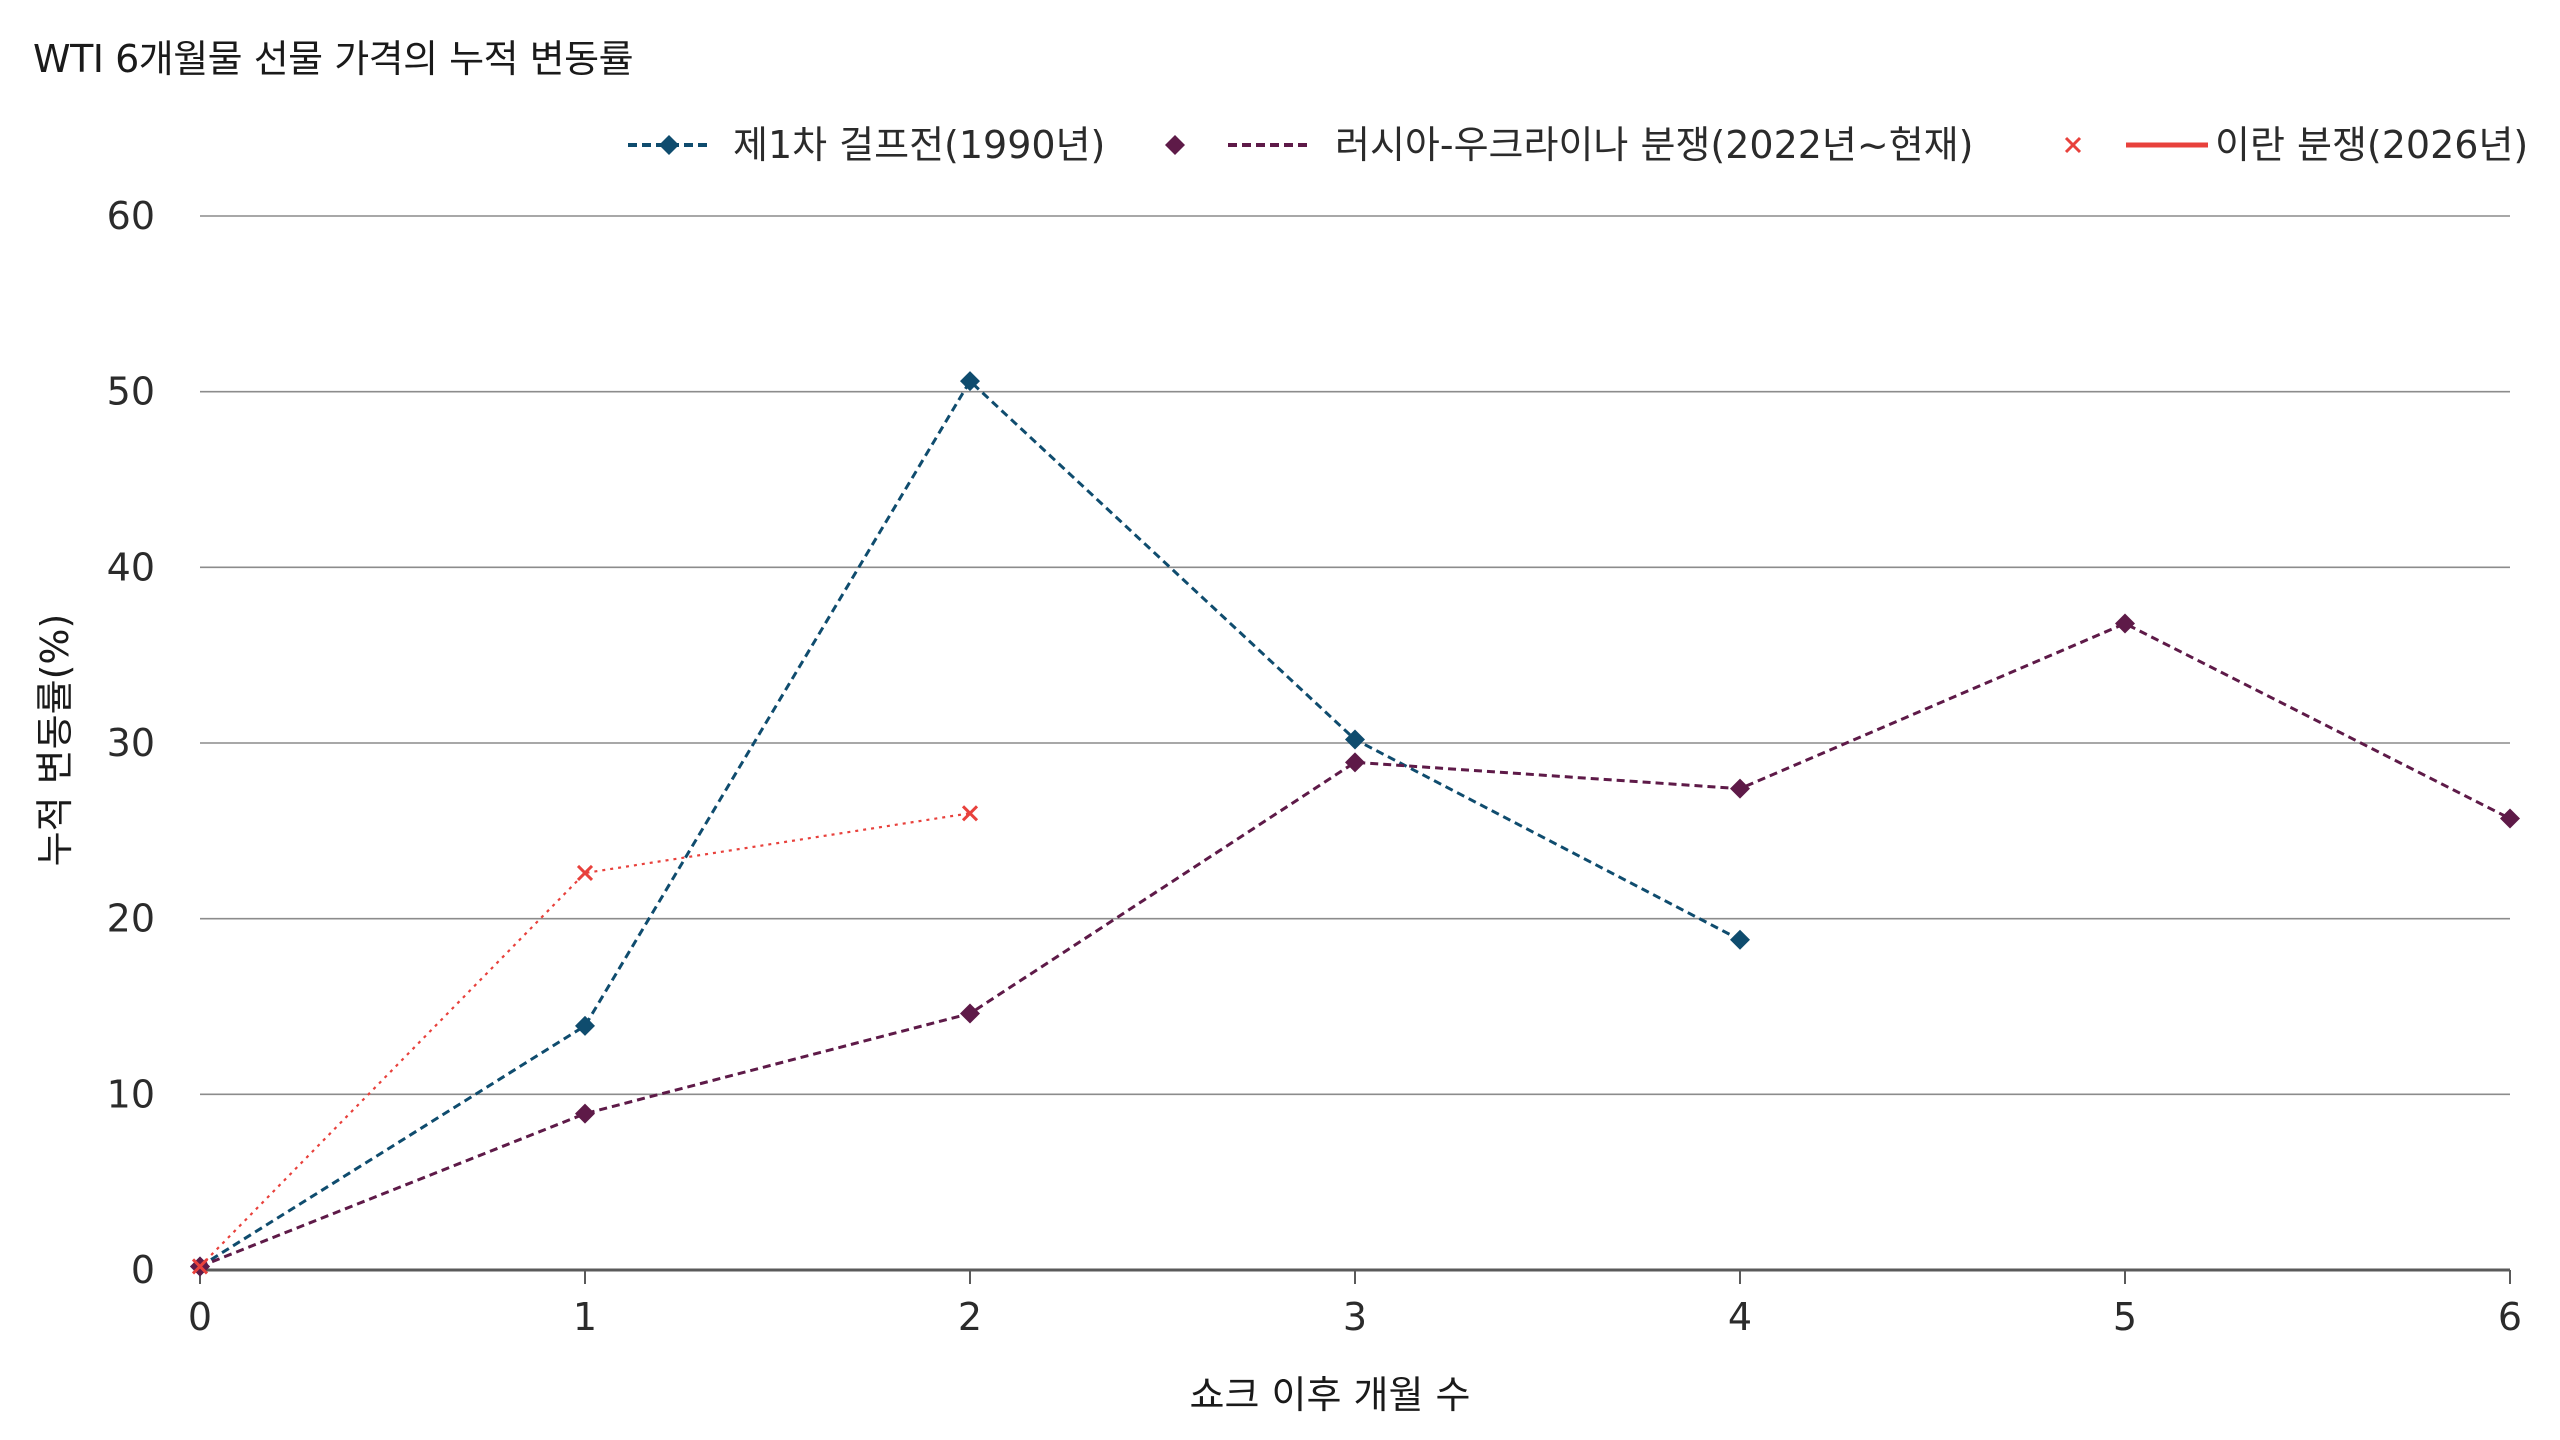 The width and height of the screenshot is (2560, 1440). I want to click on y-tick-label: 30, so click(131, 743).